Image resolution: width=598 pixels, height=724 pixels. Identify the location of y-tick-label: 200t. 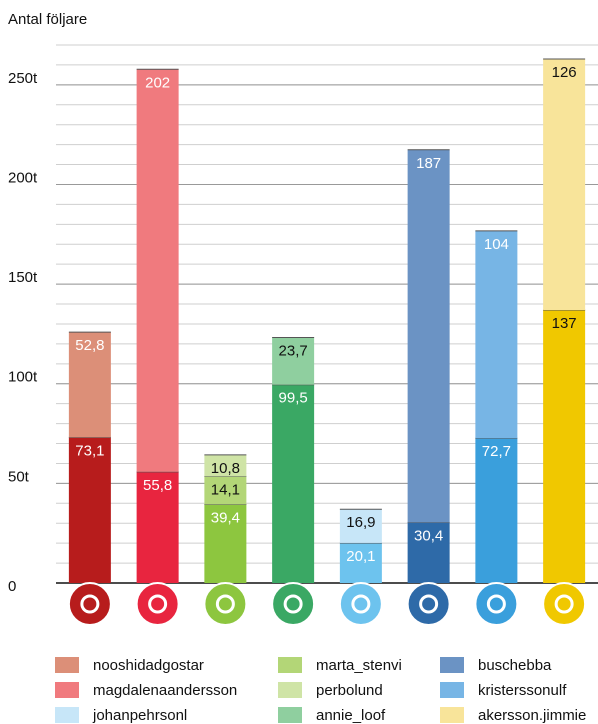
(23, 177).